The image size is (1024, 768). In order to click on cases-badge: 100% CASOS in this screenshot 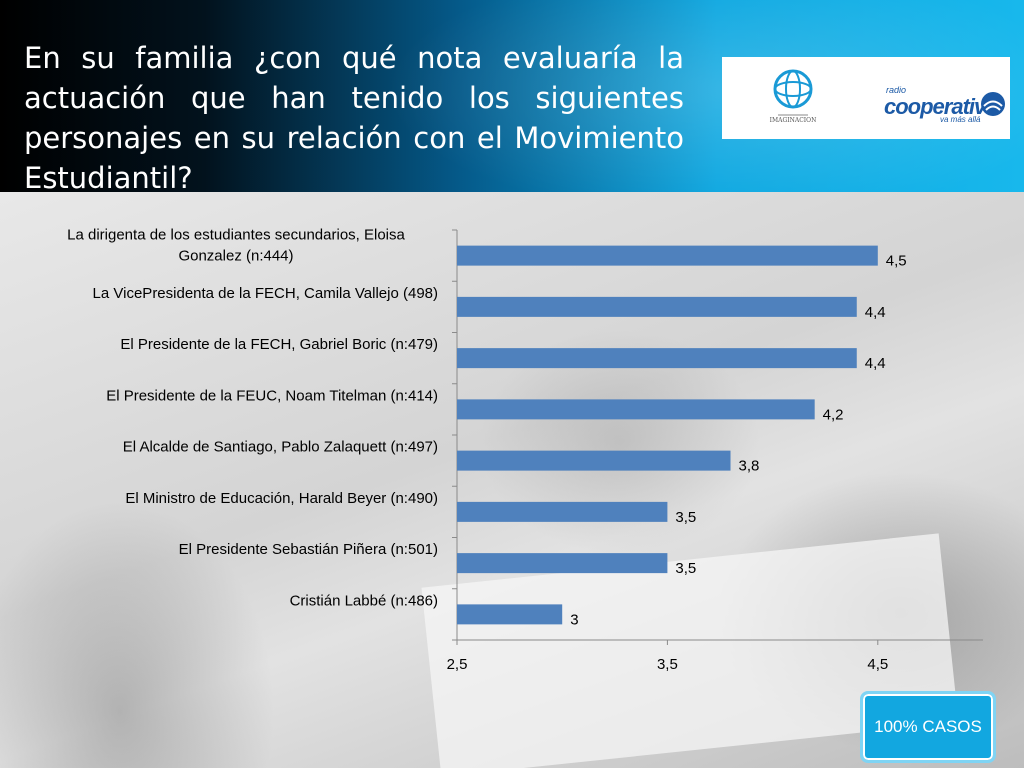, I will do `click(928, 727)`.